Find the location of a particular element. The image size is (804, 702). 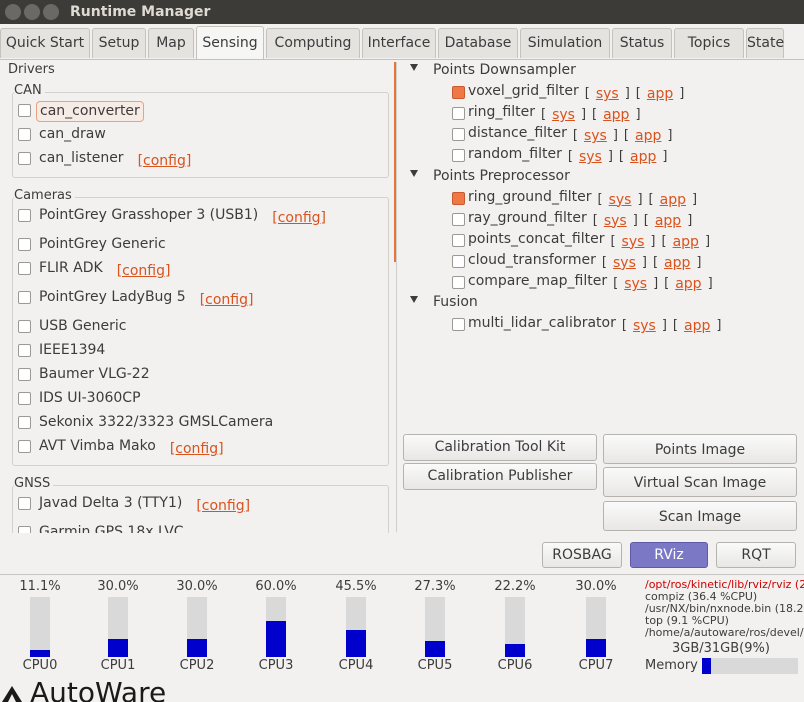

tab: Map is located at coordinates (171, 43).